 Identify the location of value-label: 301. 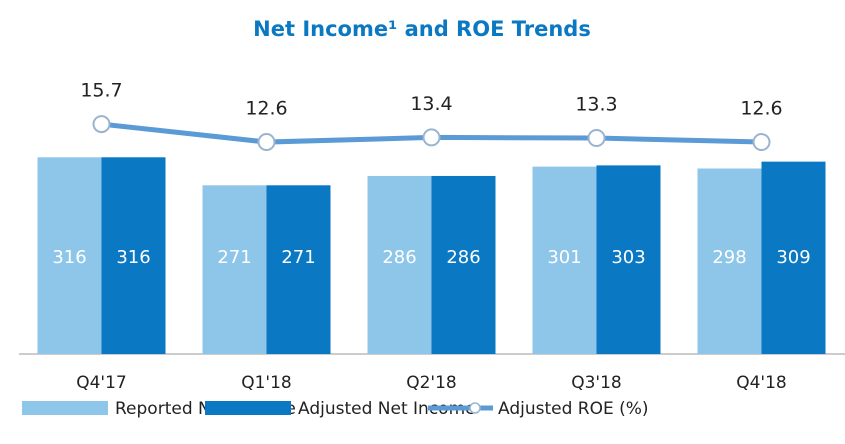
(564, 257).